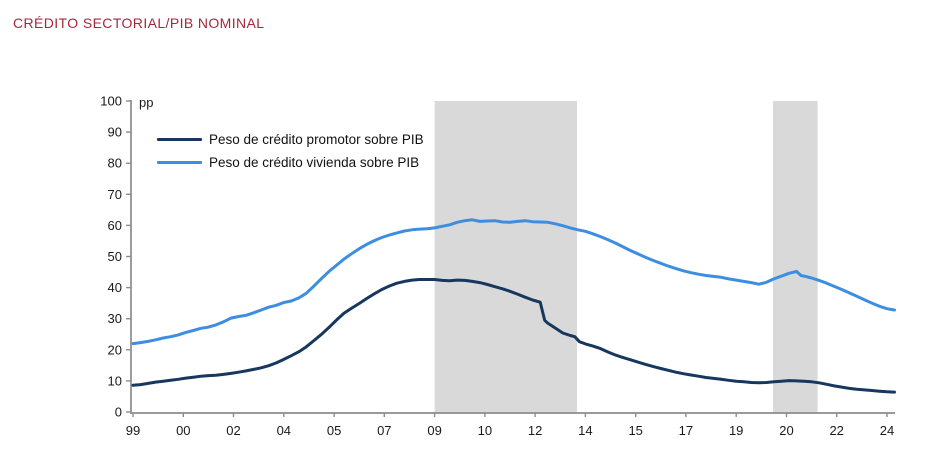 This screenshot has height=449, width=952. What do you see at coordinates (887, 430) in the screenshot?
I see `x-tick-label: 24` at bounding box center [887, 430].